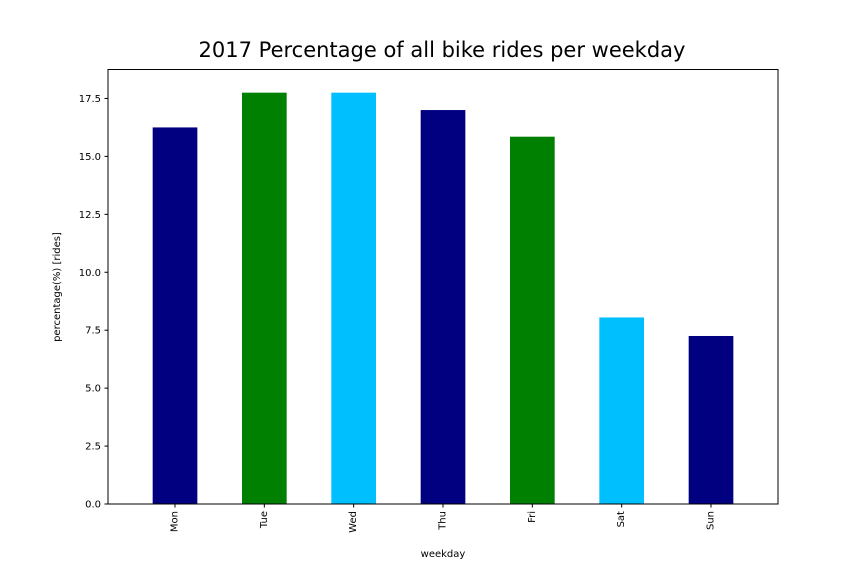  Describe the element at coordinates (443, 307) in the screenshot. I see `bar-thu` at that location.